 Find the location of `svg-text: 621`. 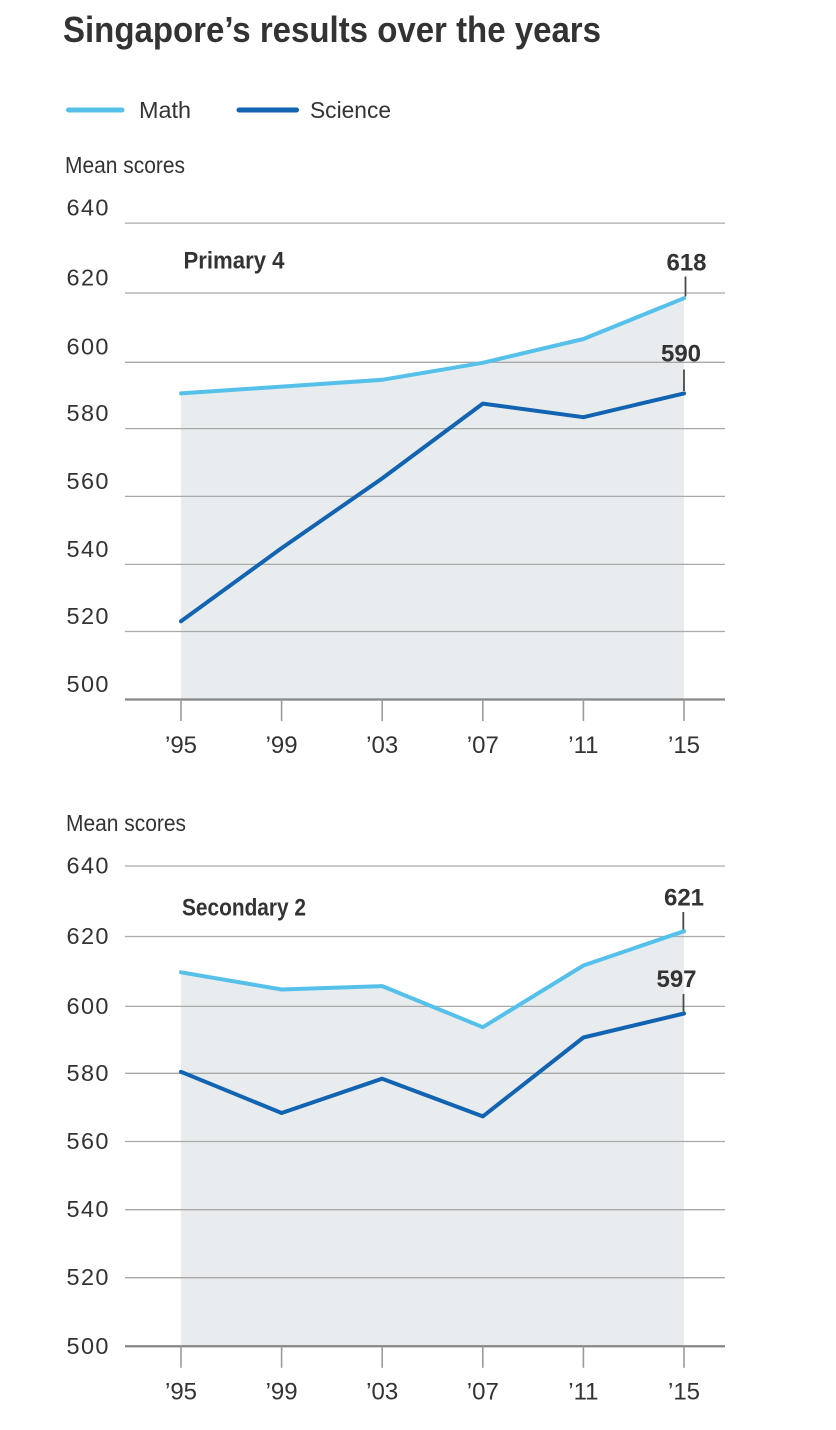

svg-text: 621 is located at coordinates (684, 898).